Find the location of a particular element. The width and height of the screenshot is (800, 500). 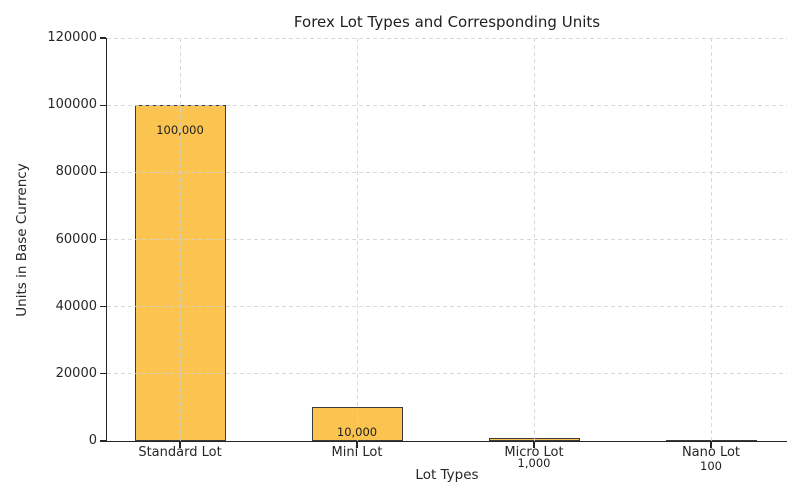

bar-value-label: 1,000 is located at coordinates (534, 462).